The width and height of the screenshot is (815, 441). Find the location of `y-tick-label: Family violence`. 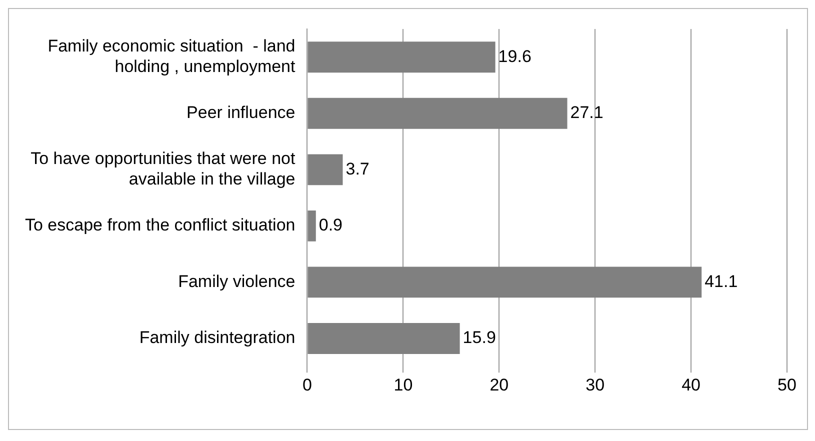

y-tick-label: Family violence is located at coordinates (237, 281).